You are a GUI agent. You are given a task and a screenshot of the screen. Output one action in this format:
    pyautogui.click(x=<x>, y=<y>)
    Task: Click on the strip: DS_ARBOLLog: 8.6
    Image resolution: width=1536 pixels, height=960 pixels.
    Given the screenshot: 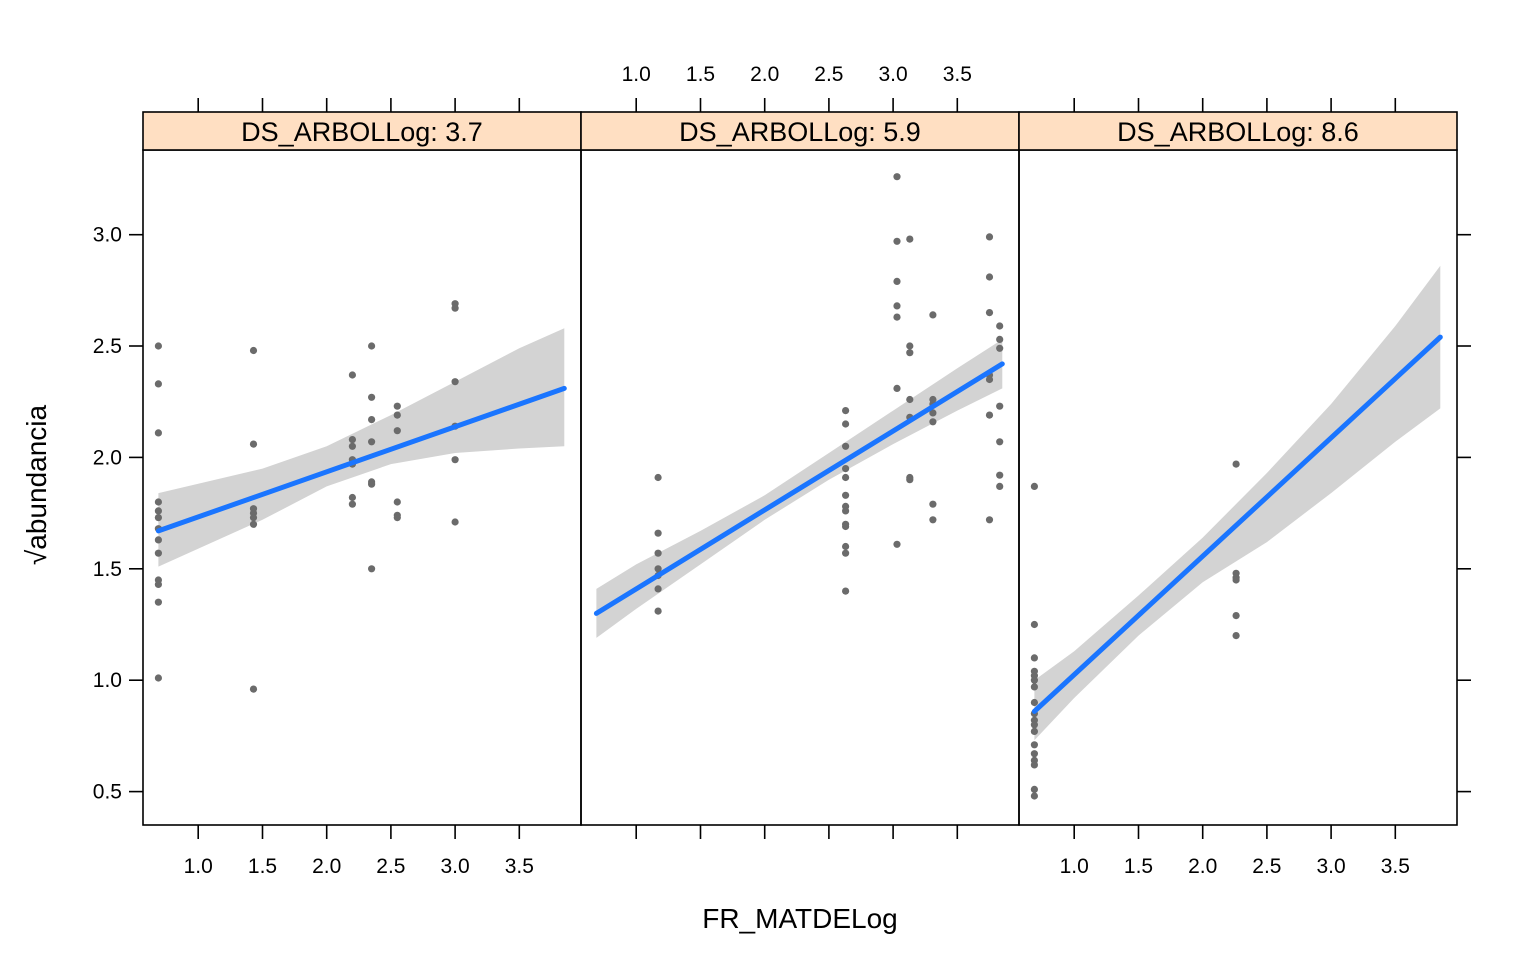 What is the action you would take?
    pyautogui.click(x=1238, y=131)
    